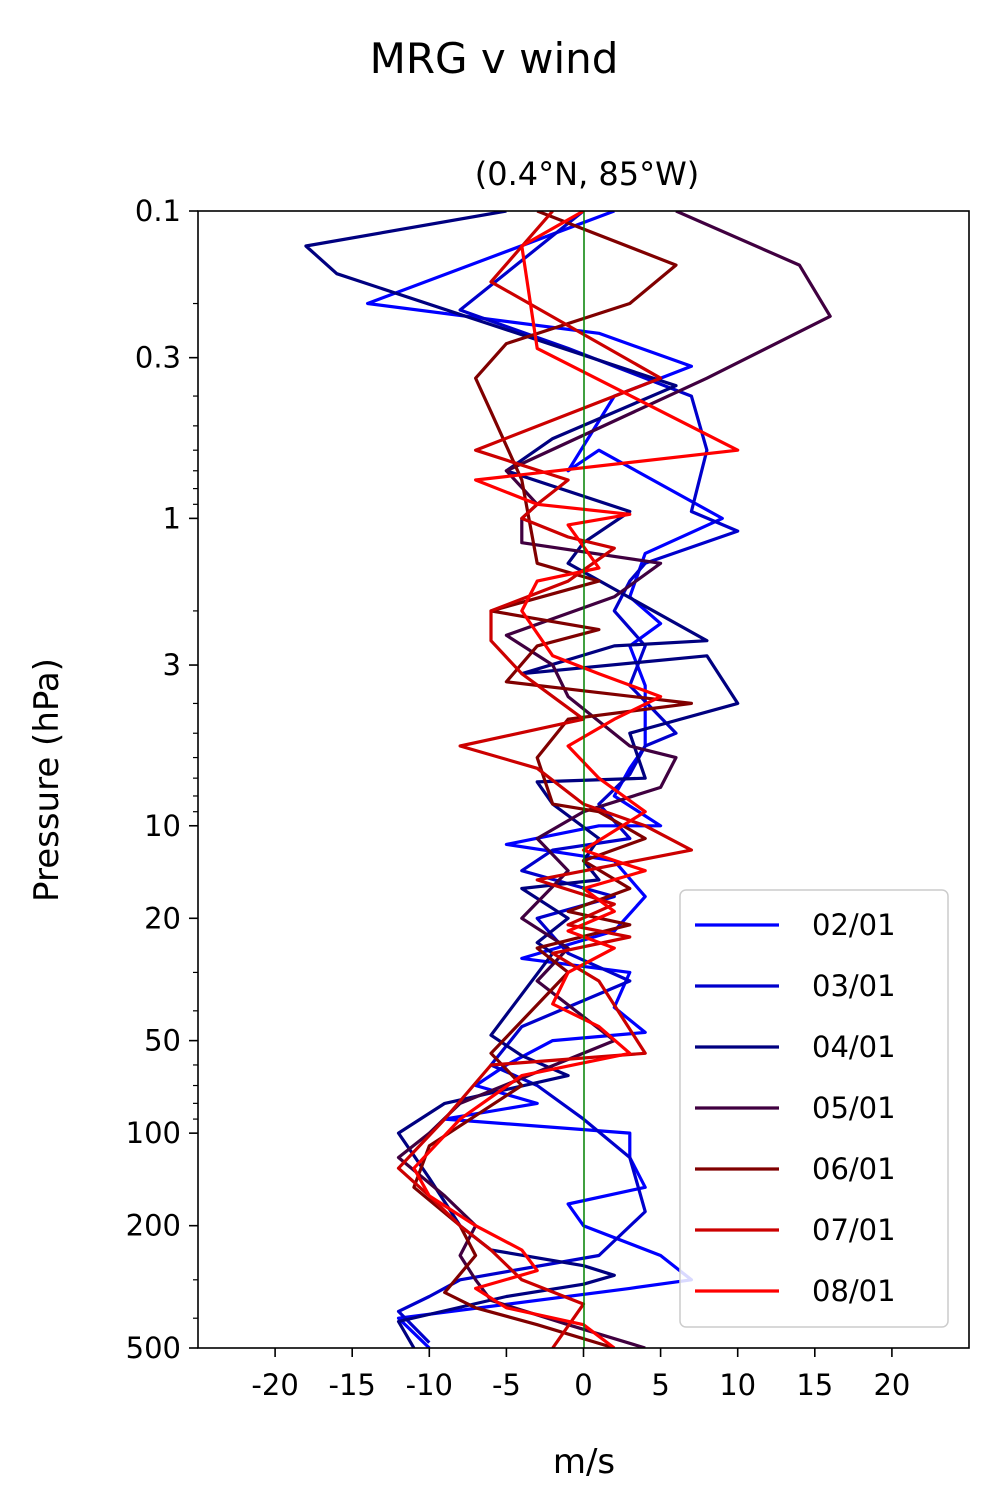 The image size is (990, 1500). Describe the element at coordinates (854, 1047) in the screenshot. I see `legend-label: 04/01` at that location.